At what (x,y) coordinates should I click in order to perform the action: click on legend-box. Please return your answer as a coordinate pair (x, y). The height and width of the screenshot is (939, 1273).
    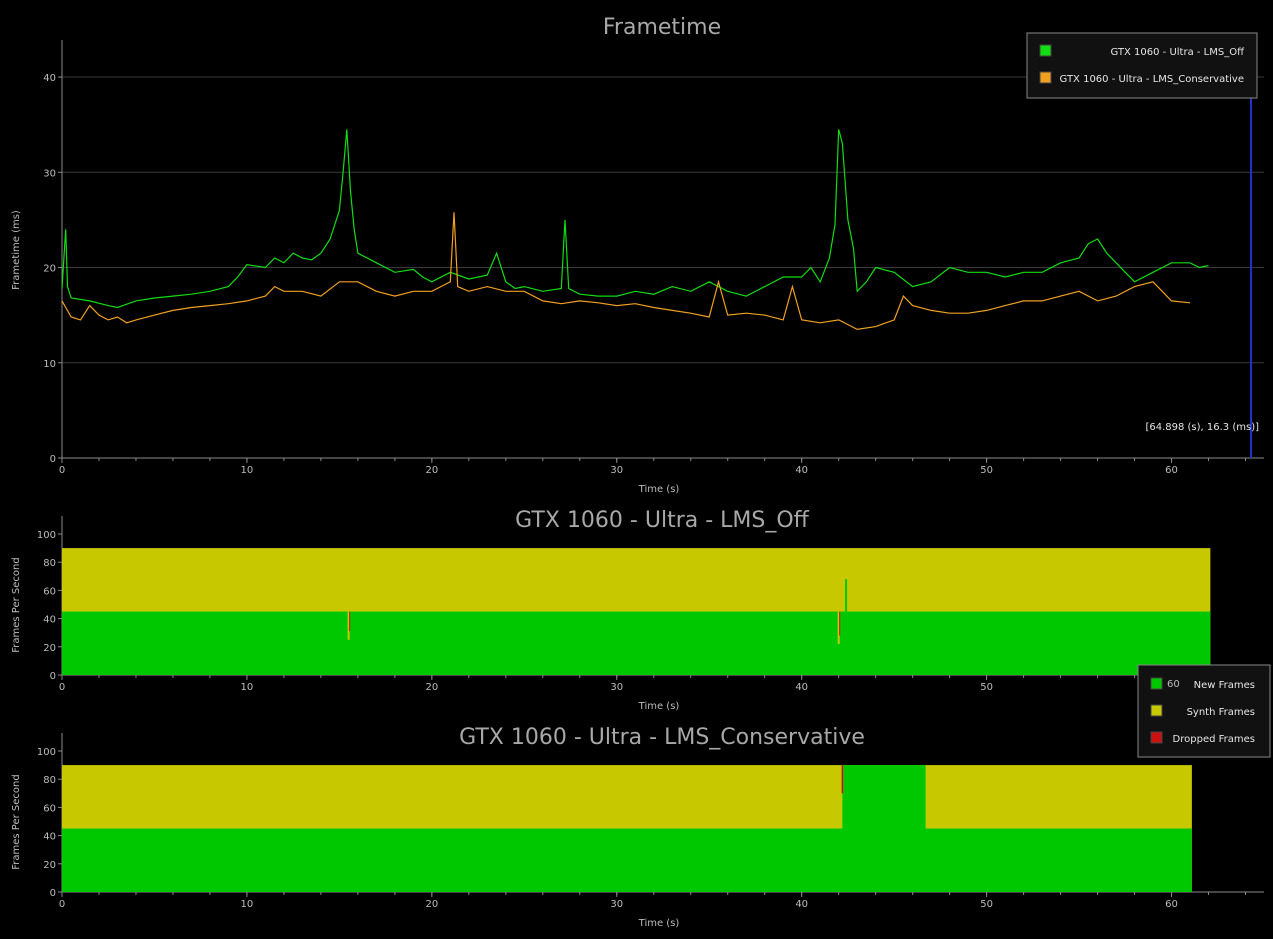
    Looking at the image, I should click on (1142, 65).